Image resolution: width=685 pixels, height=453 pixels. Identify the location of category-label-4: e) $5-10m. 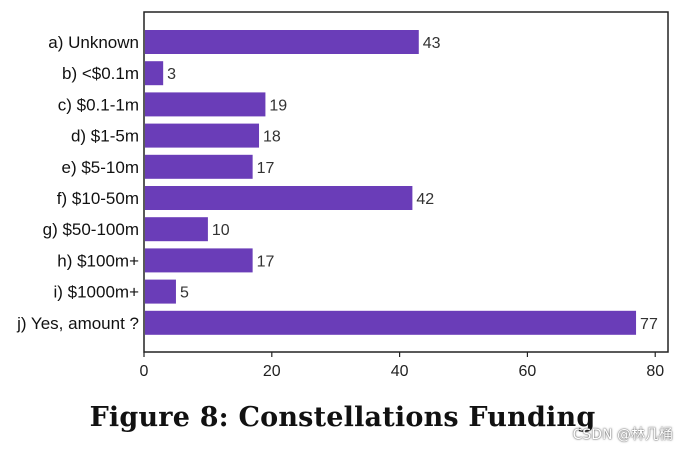
(100, 167).